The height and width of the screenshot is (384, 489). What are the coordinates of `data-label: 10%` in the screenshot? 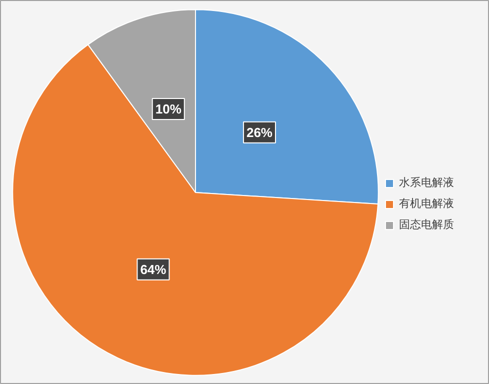 It's located at (168, 109).